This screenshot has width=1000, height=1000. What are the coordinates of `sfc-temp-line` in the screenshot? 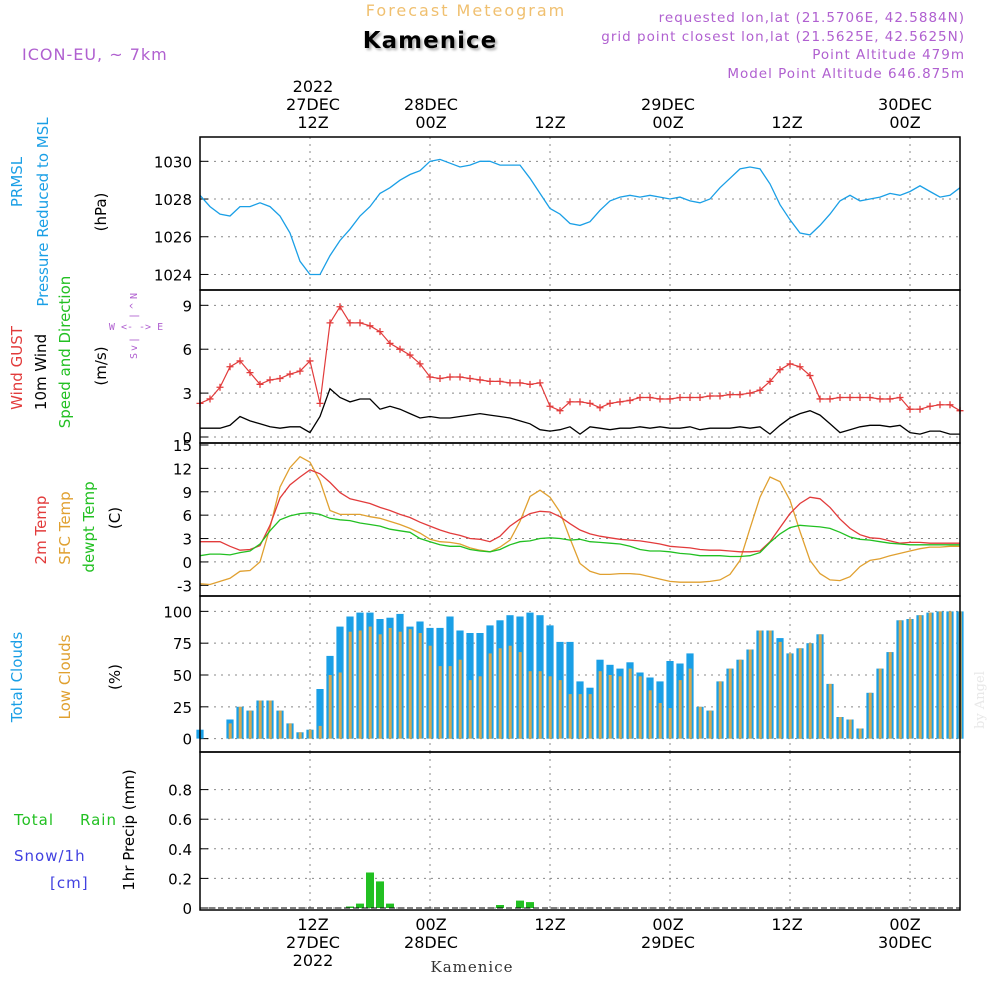 It's located at (579, 520).